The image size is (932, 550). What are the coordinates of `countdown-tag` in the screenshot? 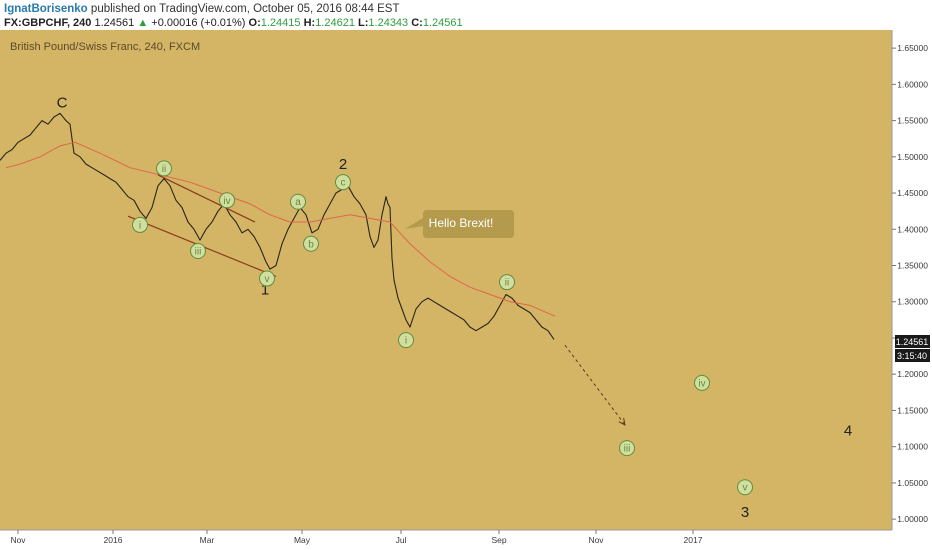 It's located at (912, 355).